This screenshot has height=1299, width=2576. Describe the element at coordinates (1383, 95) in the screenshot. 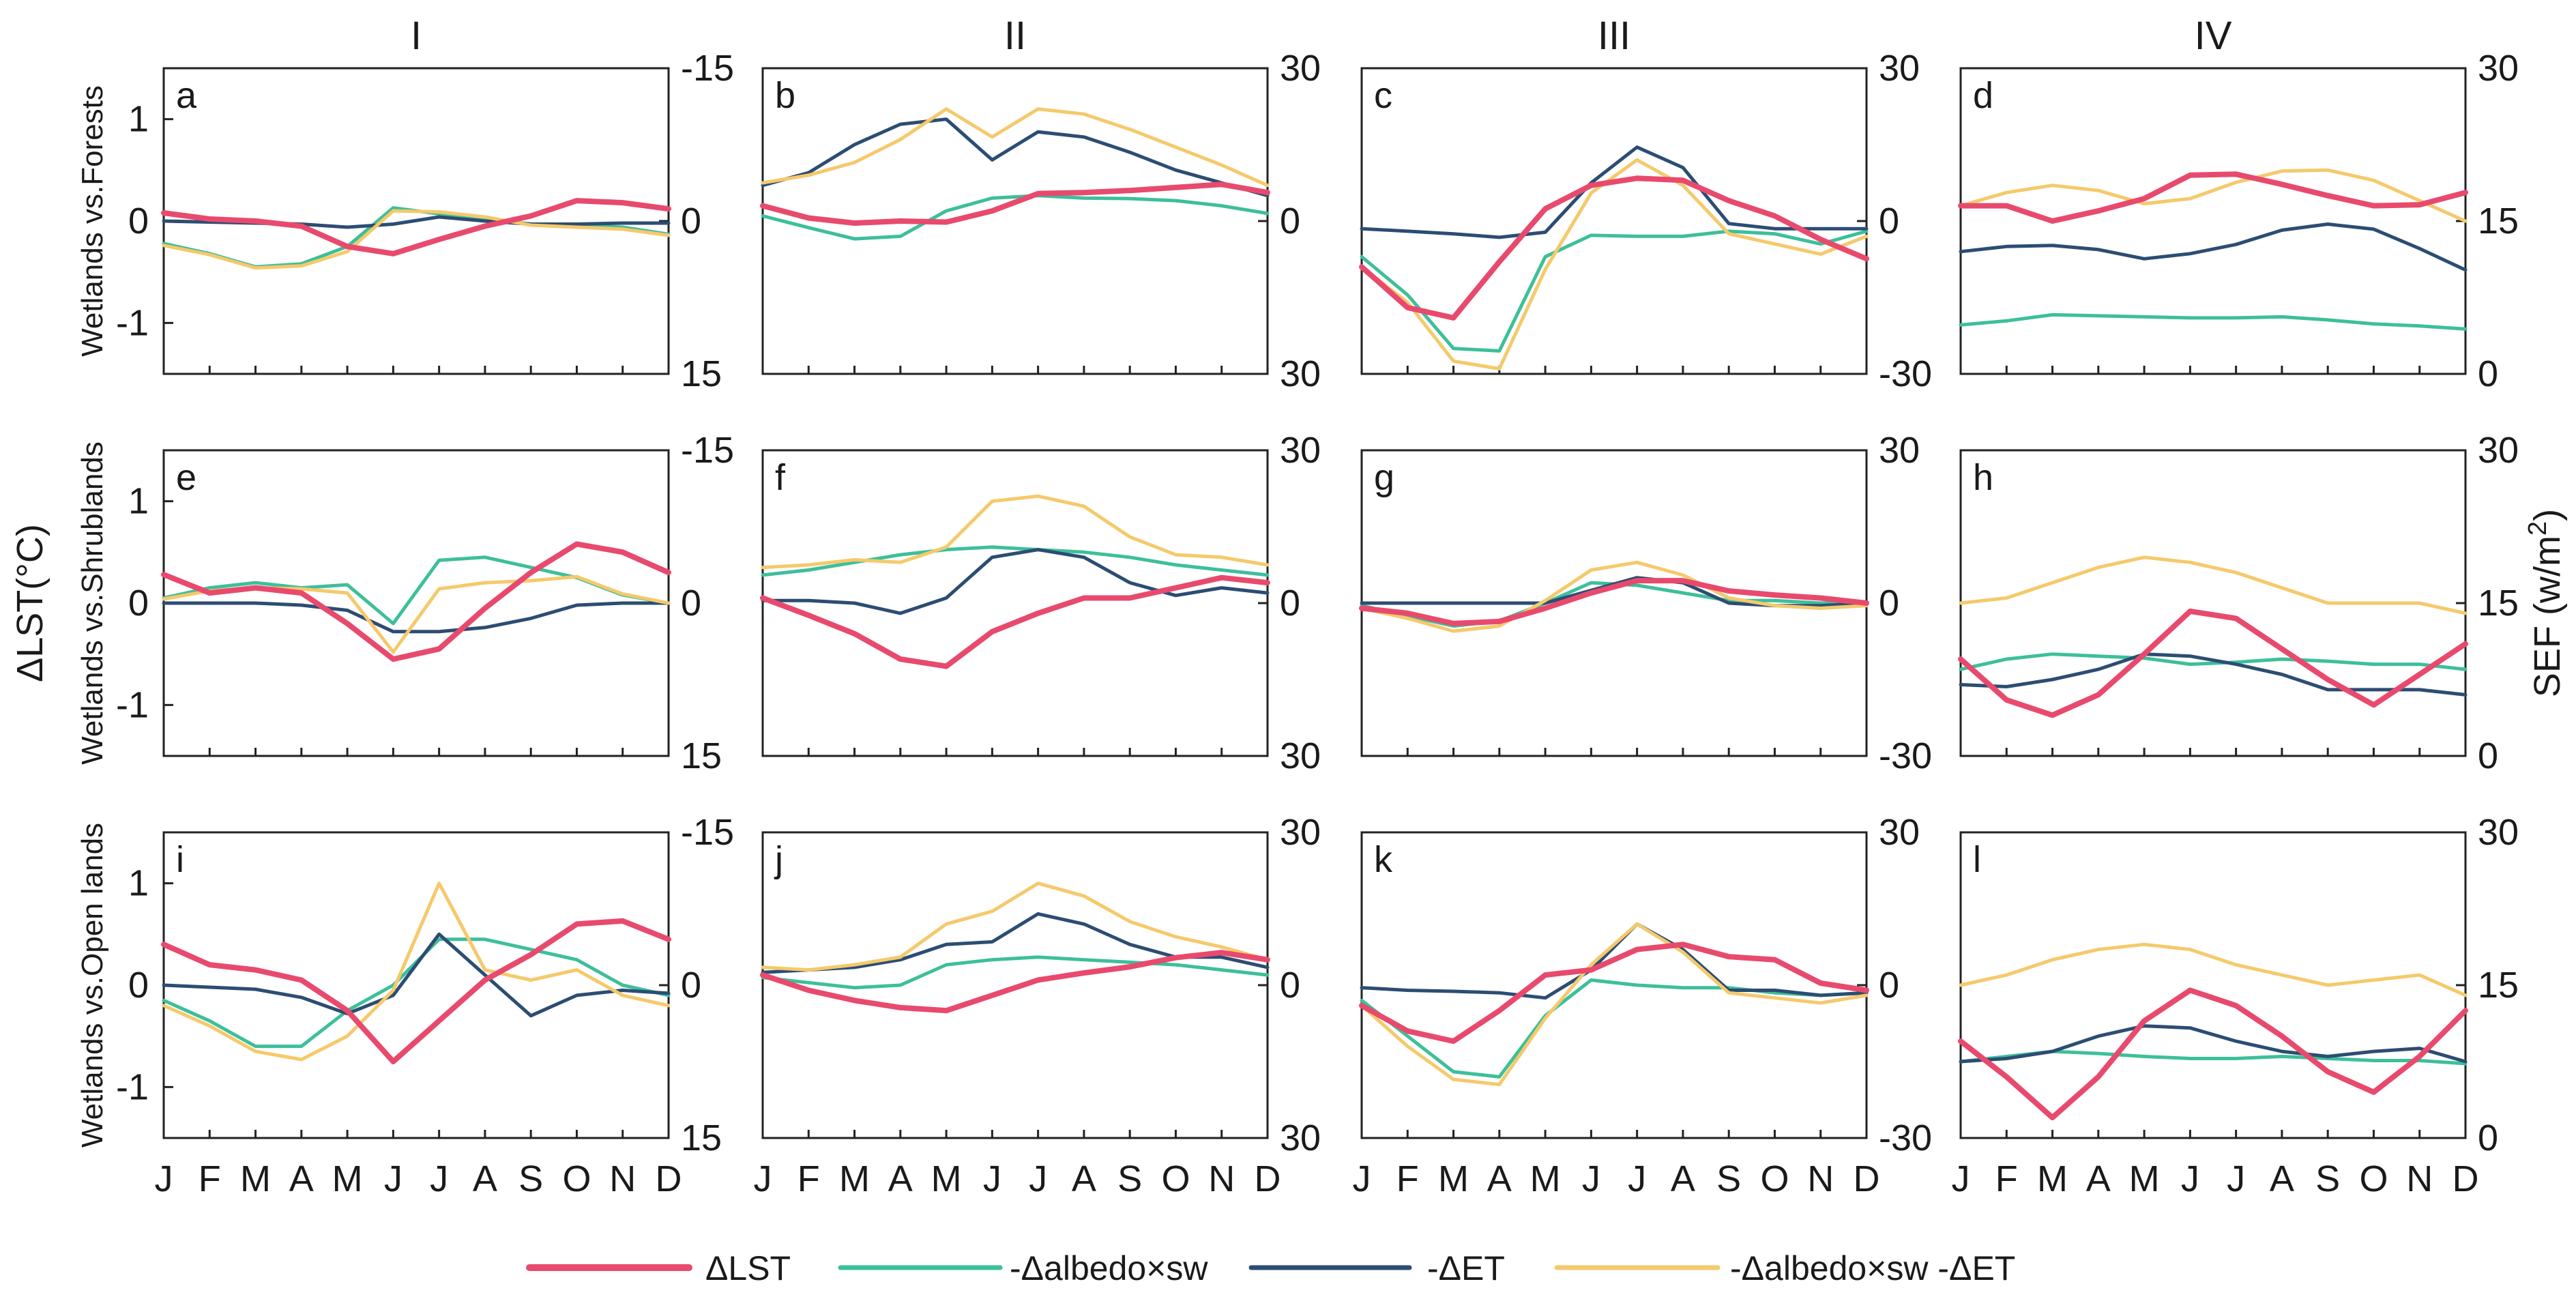

I see `panel-letter: c` at that location.